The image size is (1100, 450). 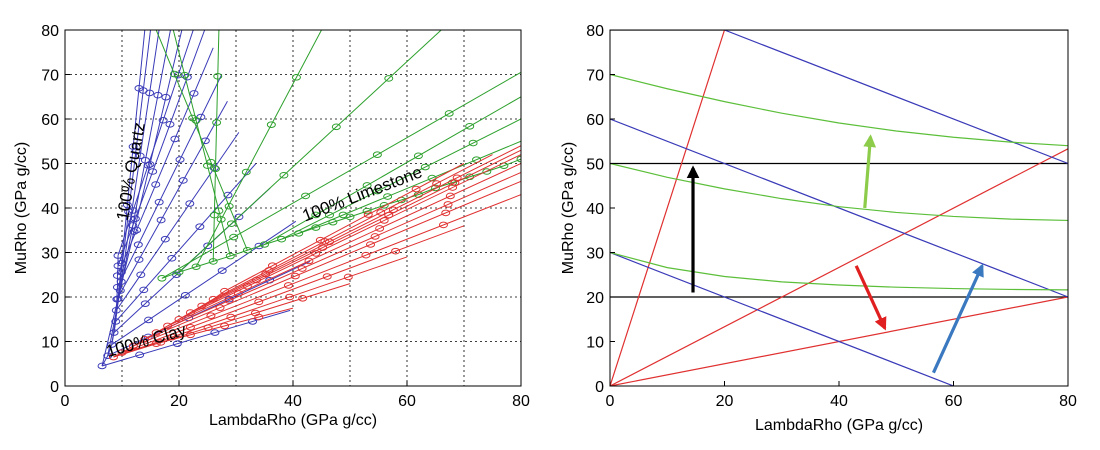 What do you see at coordinates (595, 165) in the screenshot?
I see `right-y-tick-label: 50` at bounding box center [595, 165].